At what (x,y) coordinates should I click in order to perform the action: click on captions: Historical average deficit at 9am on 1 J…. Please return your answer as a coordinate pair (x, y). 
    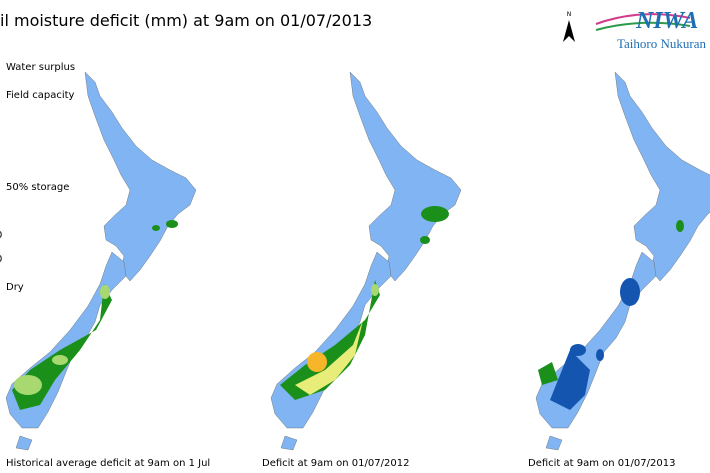
    Looking at the image, I should click on (340, 463).